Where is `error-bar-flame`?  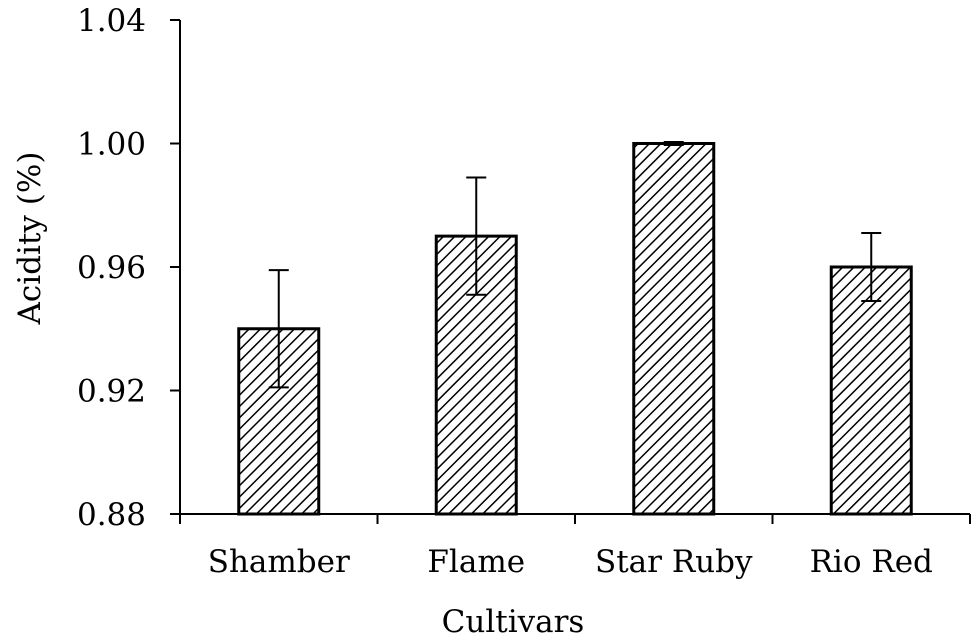
error-bar-flame is located at coordinates (476, 236).